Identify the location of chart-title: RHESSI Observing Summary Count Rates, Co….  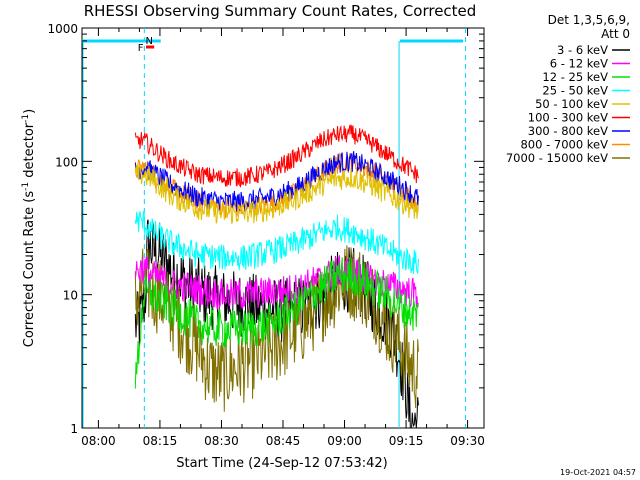
(280, 11).